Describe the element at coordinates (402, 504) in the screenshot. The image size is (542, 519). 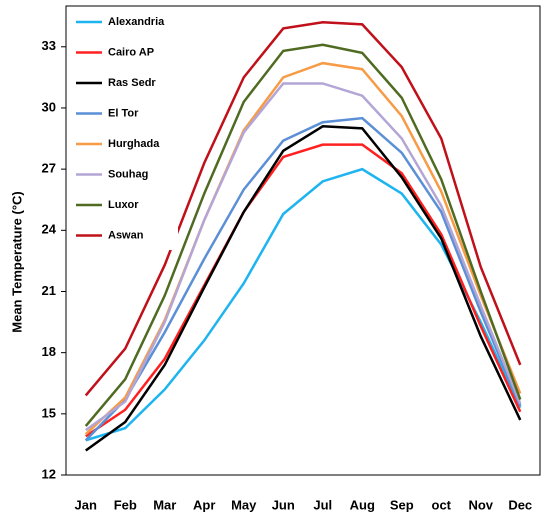
I see `x-tick-label: Sep` at that location.